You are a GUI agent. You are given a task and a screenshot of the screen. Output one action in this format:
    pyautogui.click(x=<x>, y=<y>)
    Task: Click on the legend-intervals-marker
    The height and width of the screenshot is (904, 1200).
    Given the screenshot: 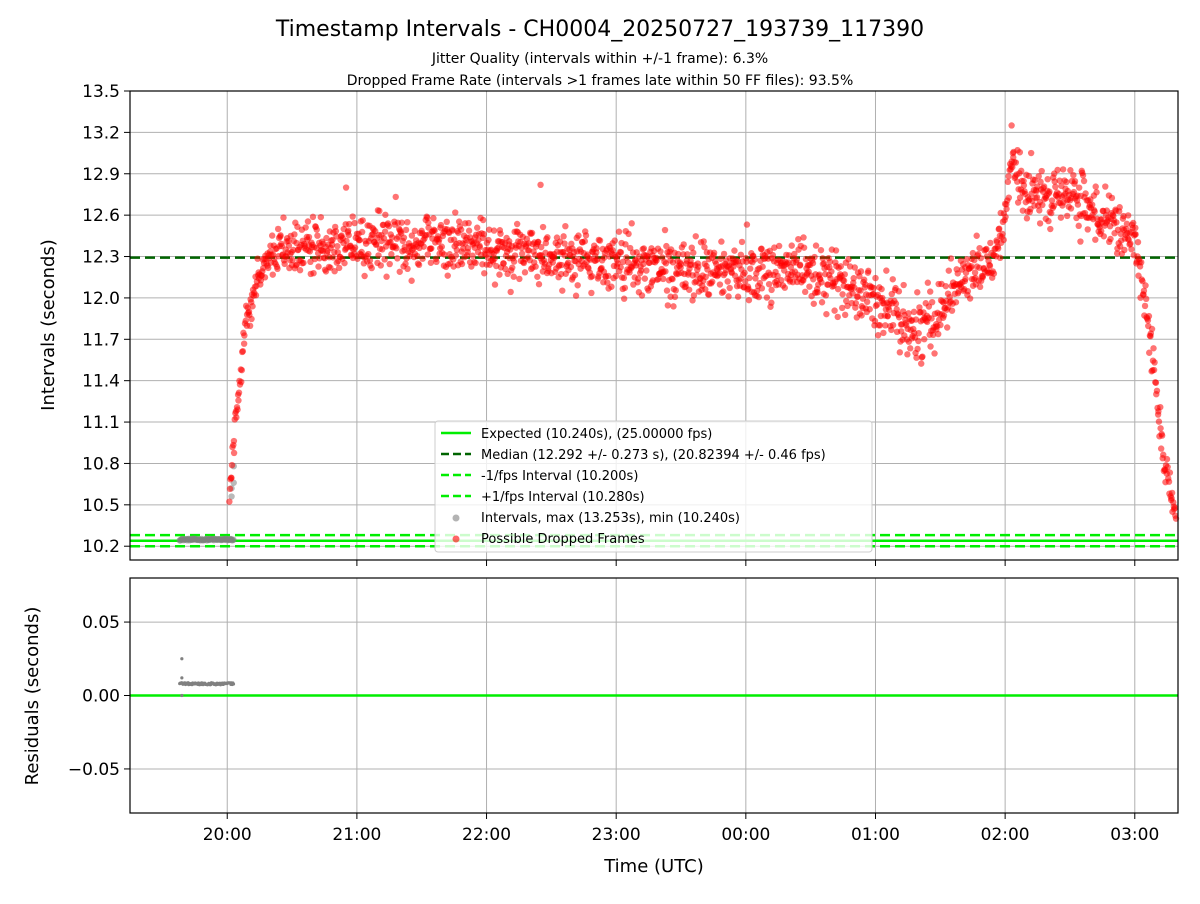 What is the action you would take?
    pyautogui.click(x=456, y=518)
    